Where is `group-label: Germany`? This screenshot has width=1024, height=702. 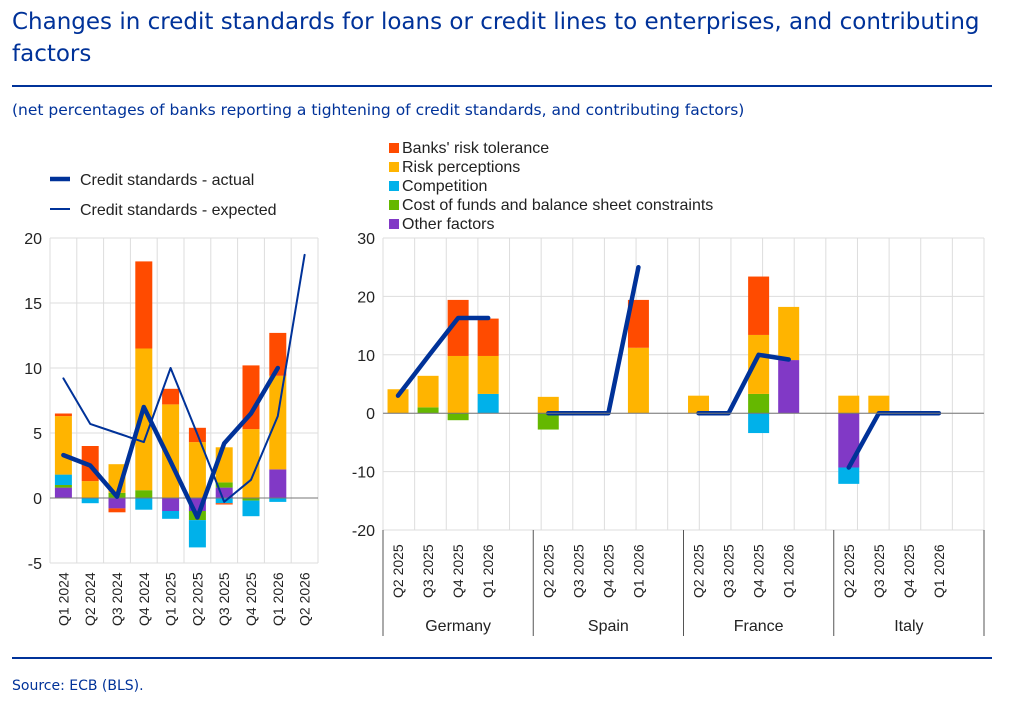
group-label: Germany is located at coordinates (458, 626).